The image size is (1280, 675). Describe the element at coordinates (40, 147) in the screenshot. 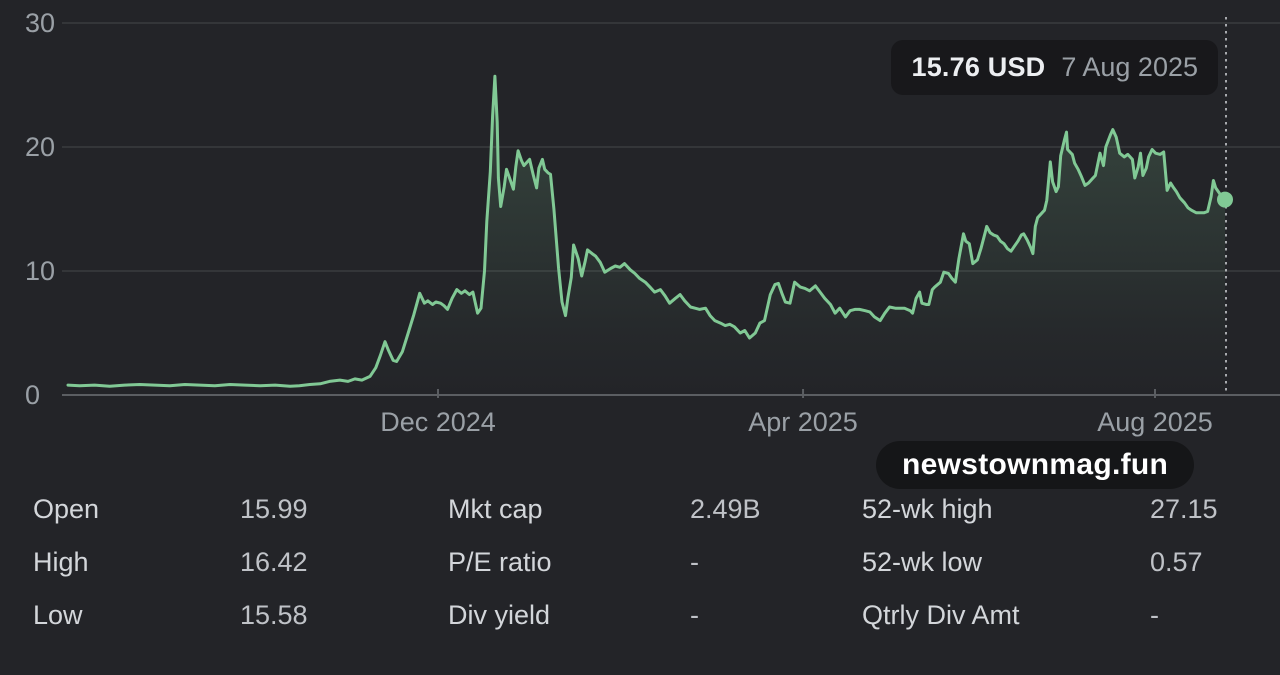

I see `y-axis-tick-label: 20` at that location.